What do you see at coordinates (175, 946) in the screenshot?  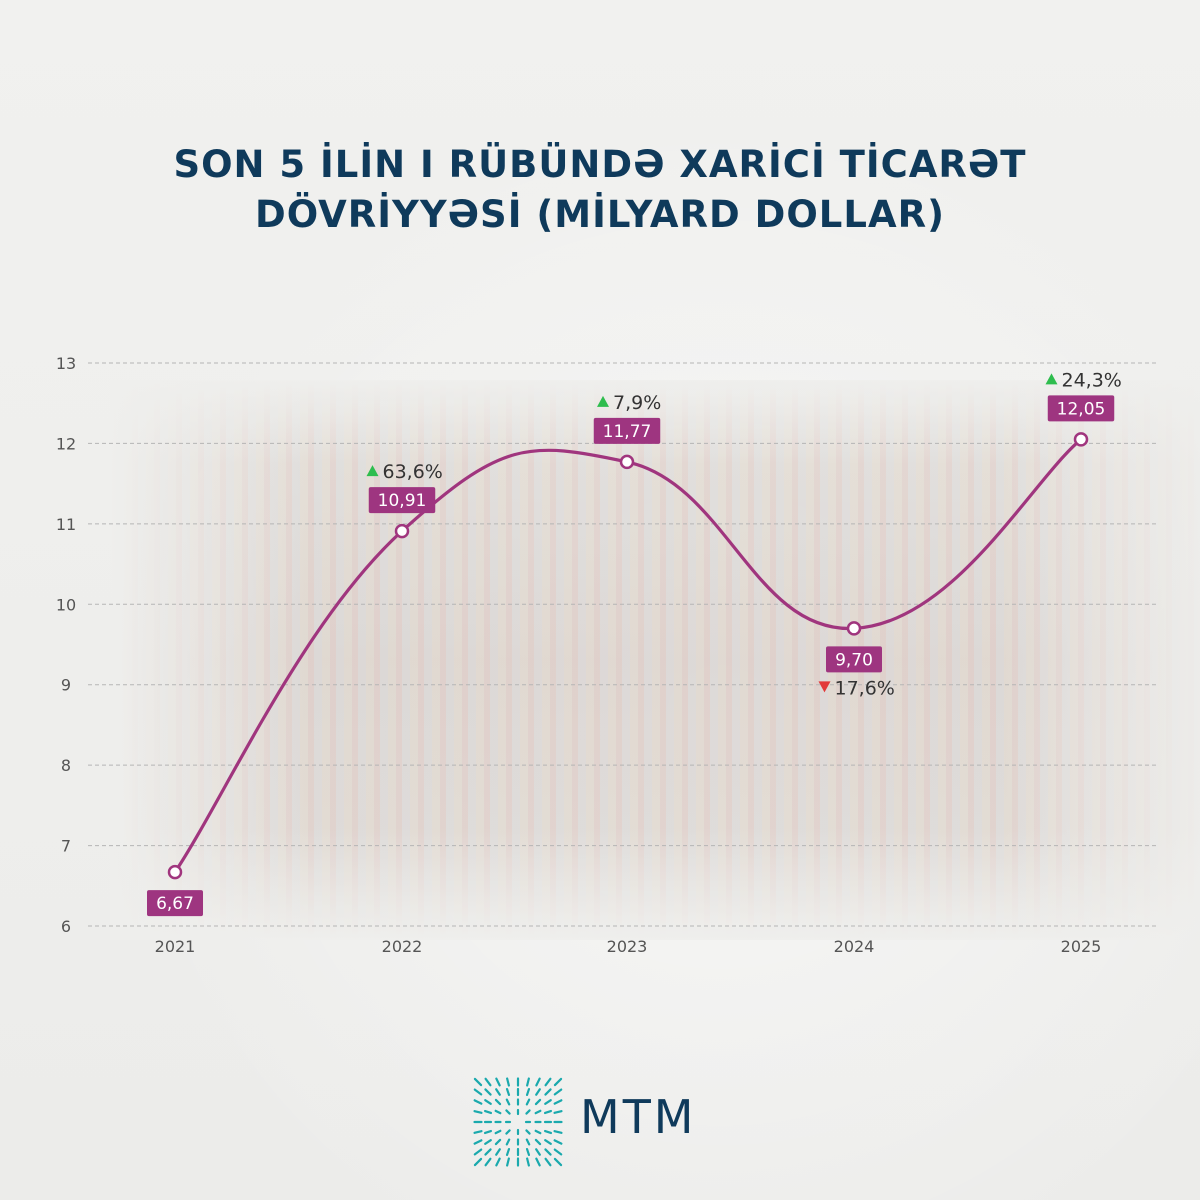 I see `x-tick-label: 2021` at bounding box center [175, 946].